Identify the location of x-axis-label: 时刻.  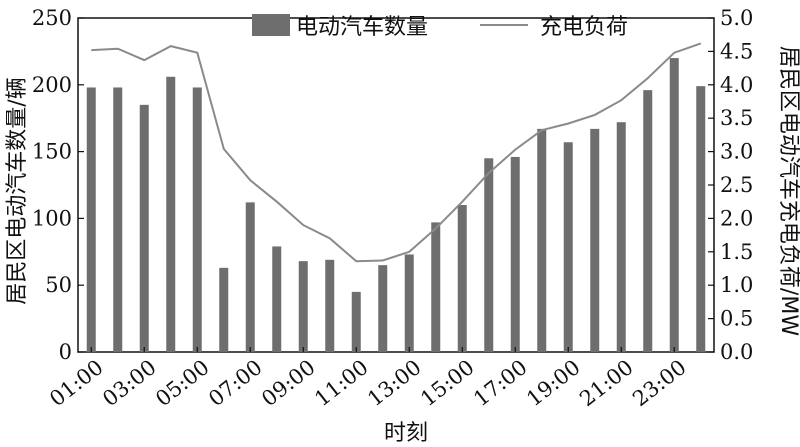
(406, 433).